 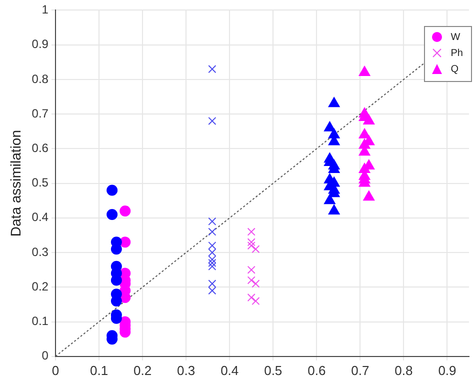 What do you see at coordinates (40, 113) in the screenshot?
I see `y-tick-label: 0.7` at bounding box center [40, 113].